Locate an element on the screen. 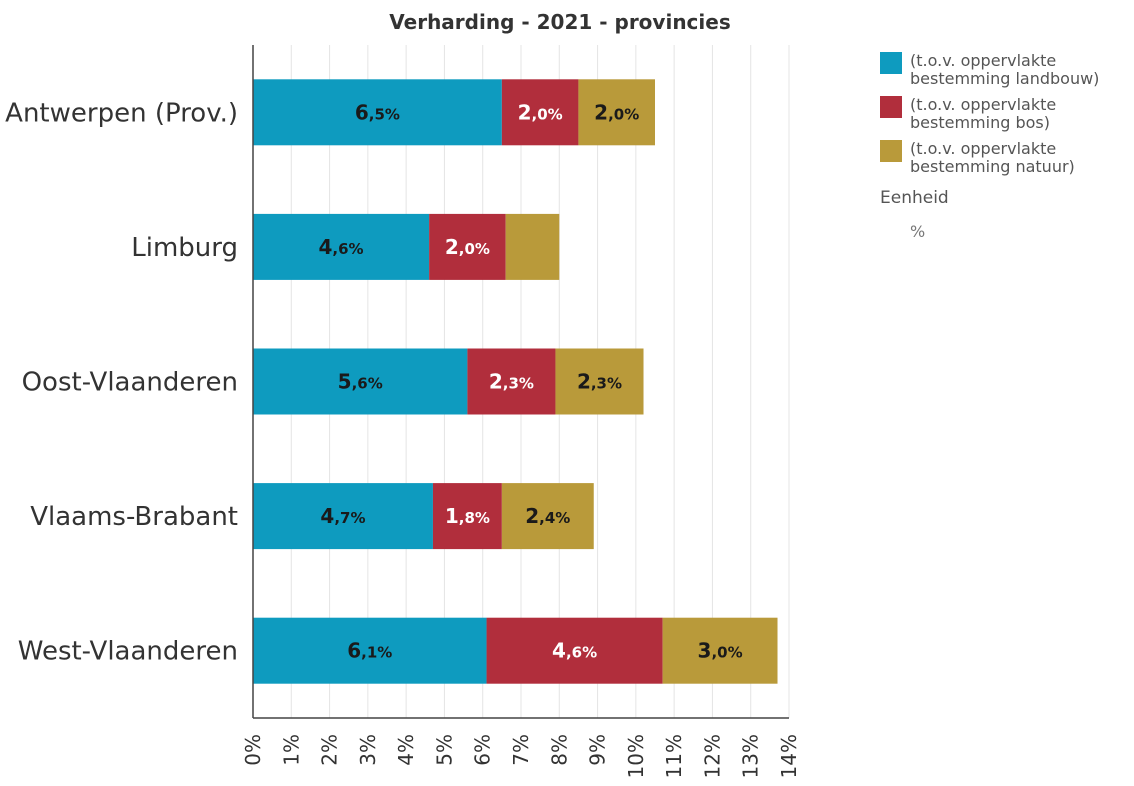 Image resolution: width=1134 pixels, height=786 pixels. data-label-oost-vlaanderen-series-1: 2,3% is located at coordinates (511, 382).